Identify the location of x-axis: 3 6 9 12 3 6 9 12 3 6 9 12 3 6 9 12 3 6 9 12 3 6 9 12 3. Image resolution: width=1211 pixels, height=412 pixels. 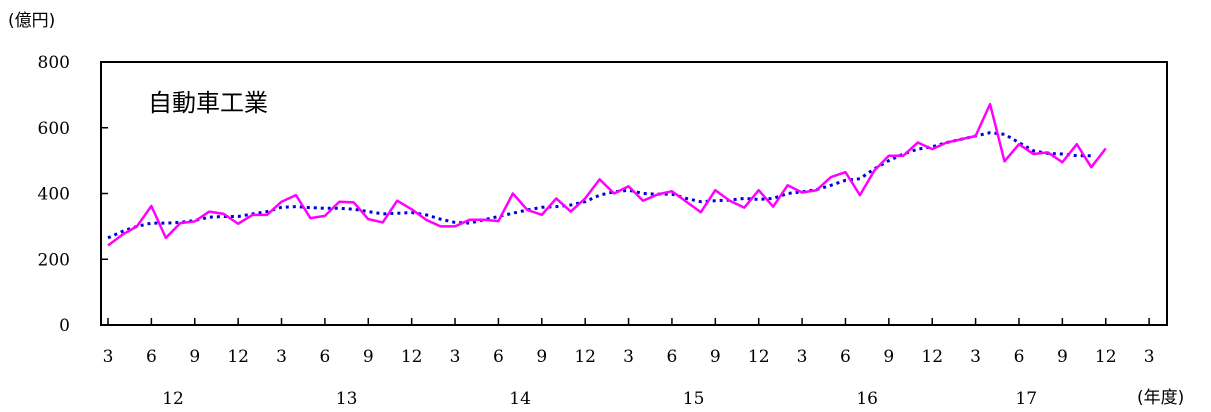
(629, 342).